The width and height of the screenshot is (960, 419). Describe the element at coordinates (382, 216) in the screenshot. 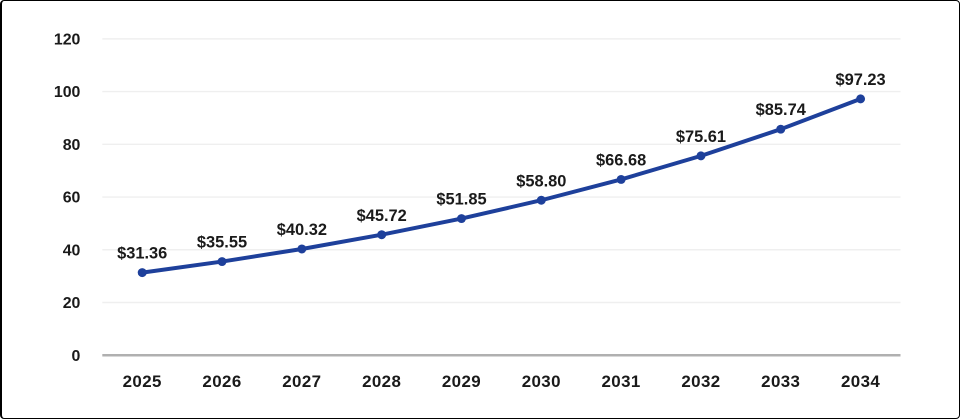

I see `data-label: $45.72` at that location.